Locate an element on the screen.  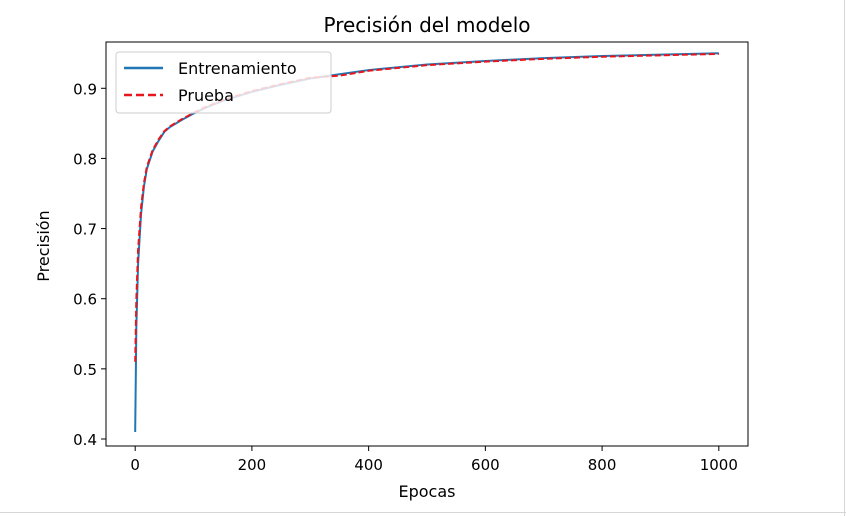
image-frame-right is located at coordinates (844, 258).